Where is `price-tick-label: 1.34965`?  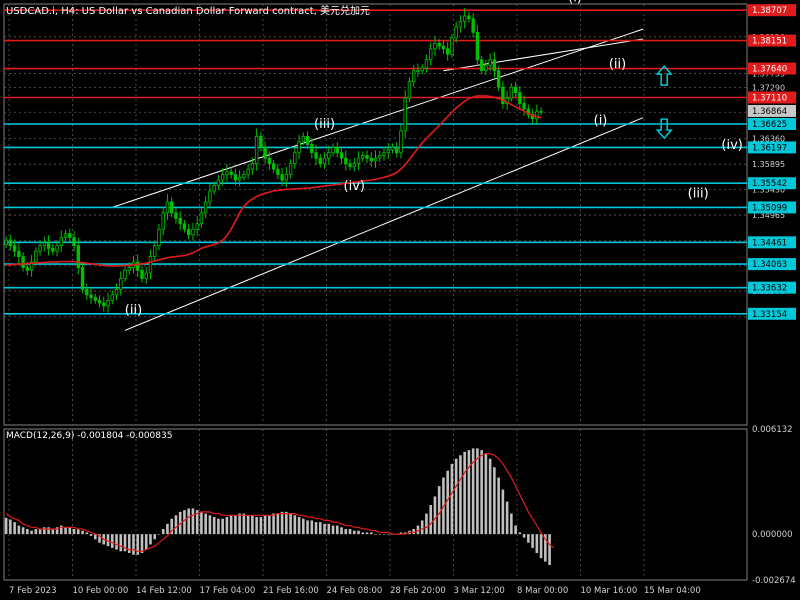
price-tick-label: 1.34965 is located at coordinates (768, 215).